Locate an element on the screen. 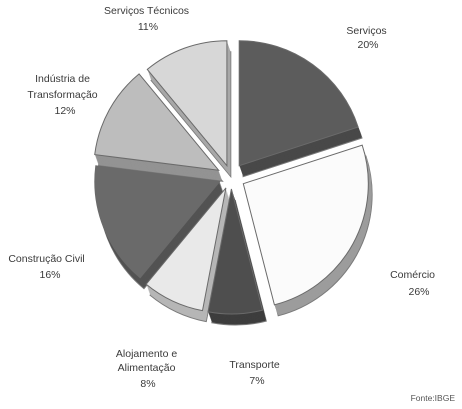  label-servicos-tecnicos: Serviços Técnicos 11% is located at coordinates (148, 19).